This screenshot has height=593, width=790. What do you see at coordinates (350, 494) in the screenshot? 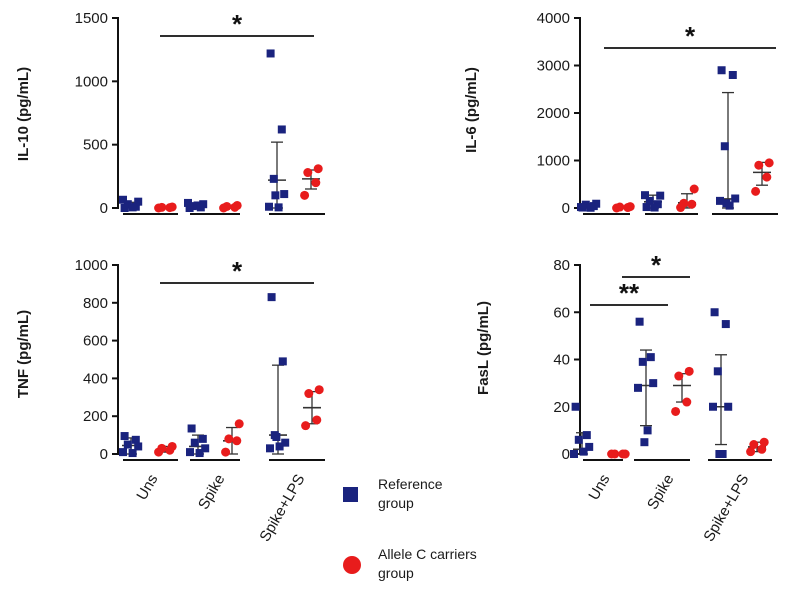
I see `legend-square-icon` at bounding box center [350, 494].